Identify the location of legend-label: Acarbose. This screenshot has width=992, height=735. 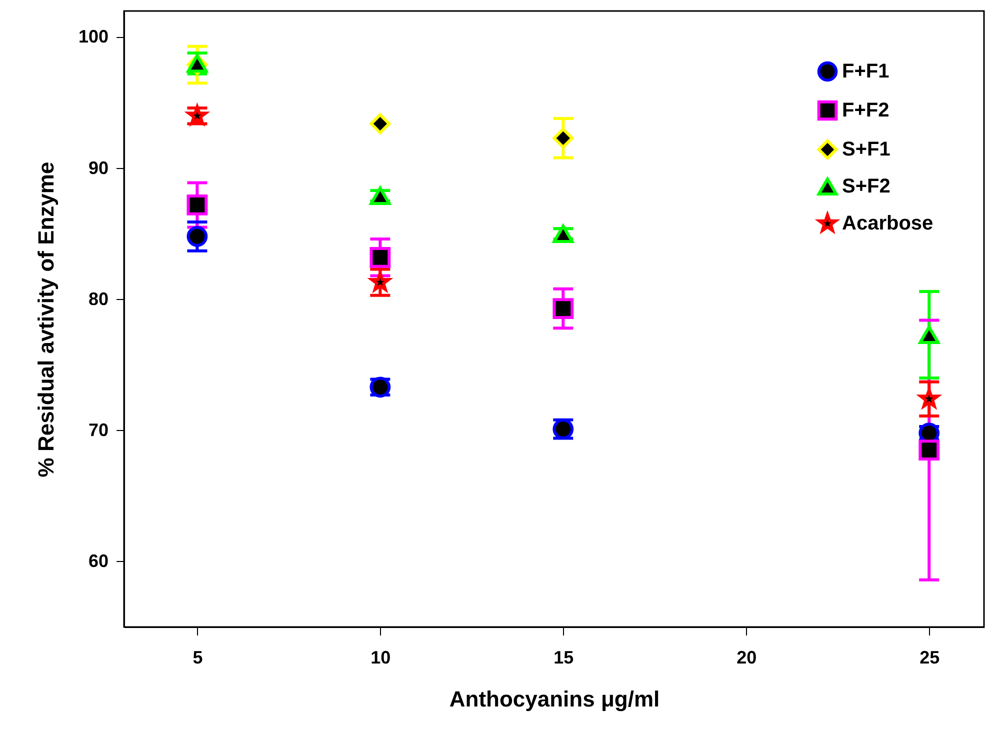
(888, 223).